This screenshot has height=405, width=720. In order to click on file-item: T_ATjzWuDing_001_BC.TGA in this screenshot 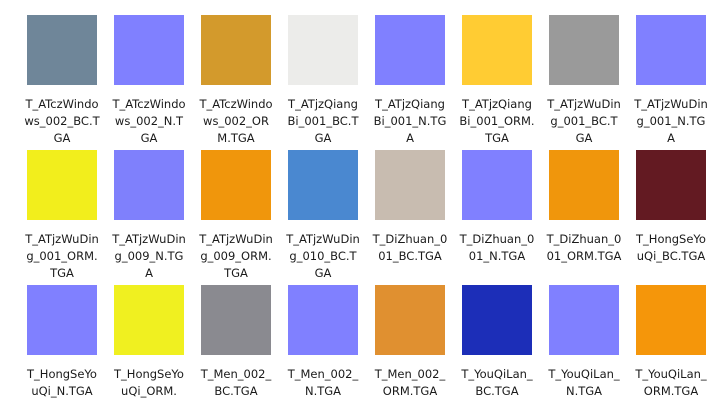, I will do `click(584, 81)`.